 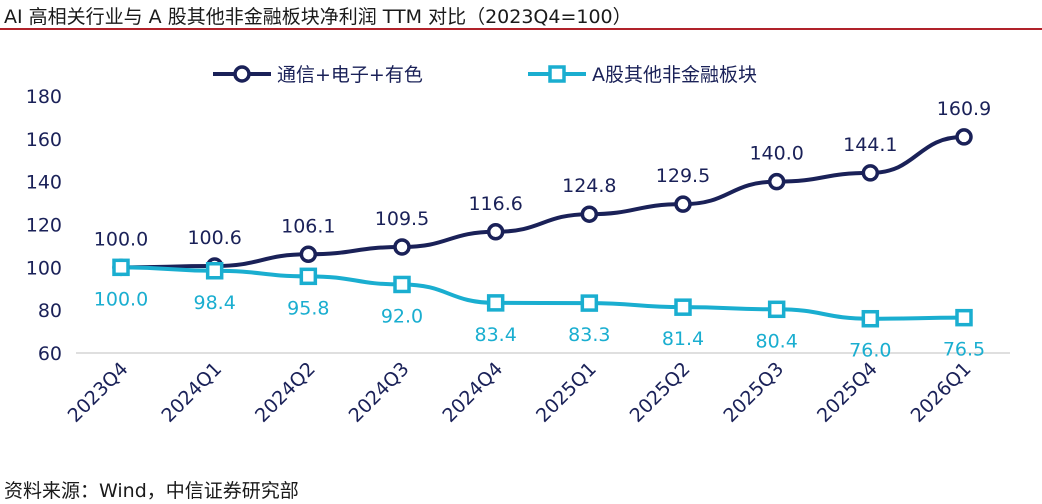 I want to click on x-tick-label: 2026Q1, so click(x=941, y=392).